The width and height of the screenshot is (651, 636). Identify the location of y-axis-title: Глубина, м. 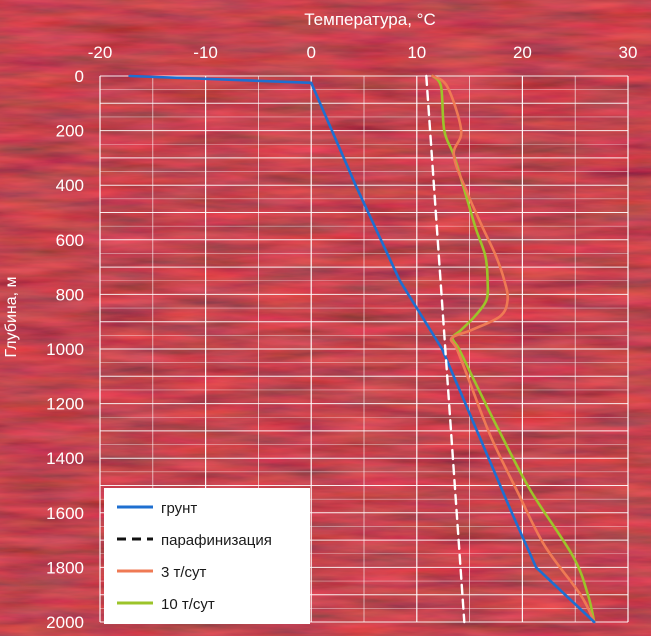
(11, 316).